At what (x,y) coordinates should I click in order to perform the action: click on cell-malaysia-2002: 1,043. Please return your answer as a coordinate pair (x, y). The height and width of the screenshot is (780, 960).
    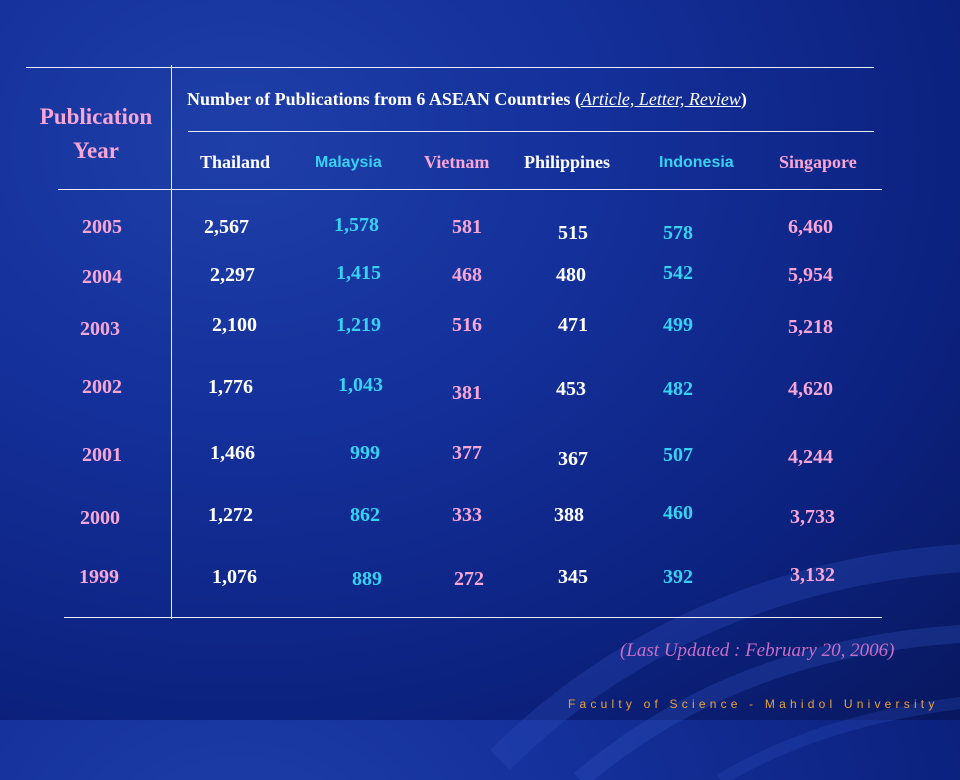
    Looking at the image, I should click on (360, 385).